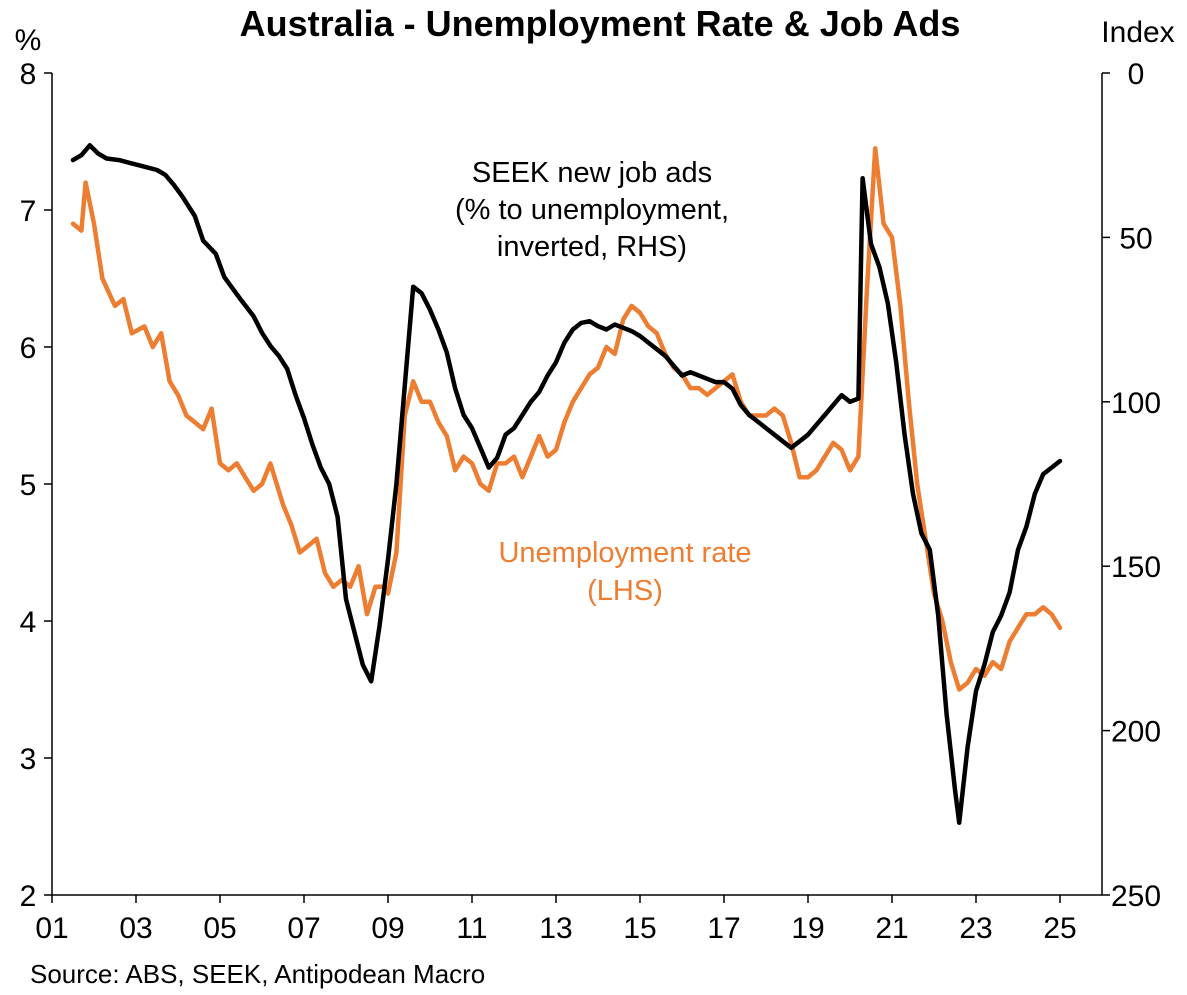  Describe the element at coordinates (51, 928) in the screenshot. I see `x-tick-label: 01` at that location.